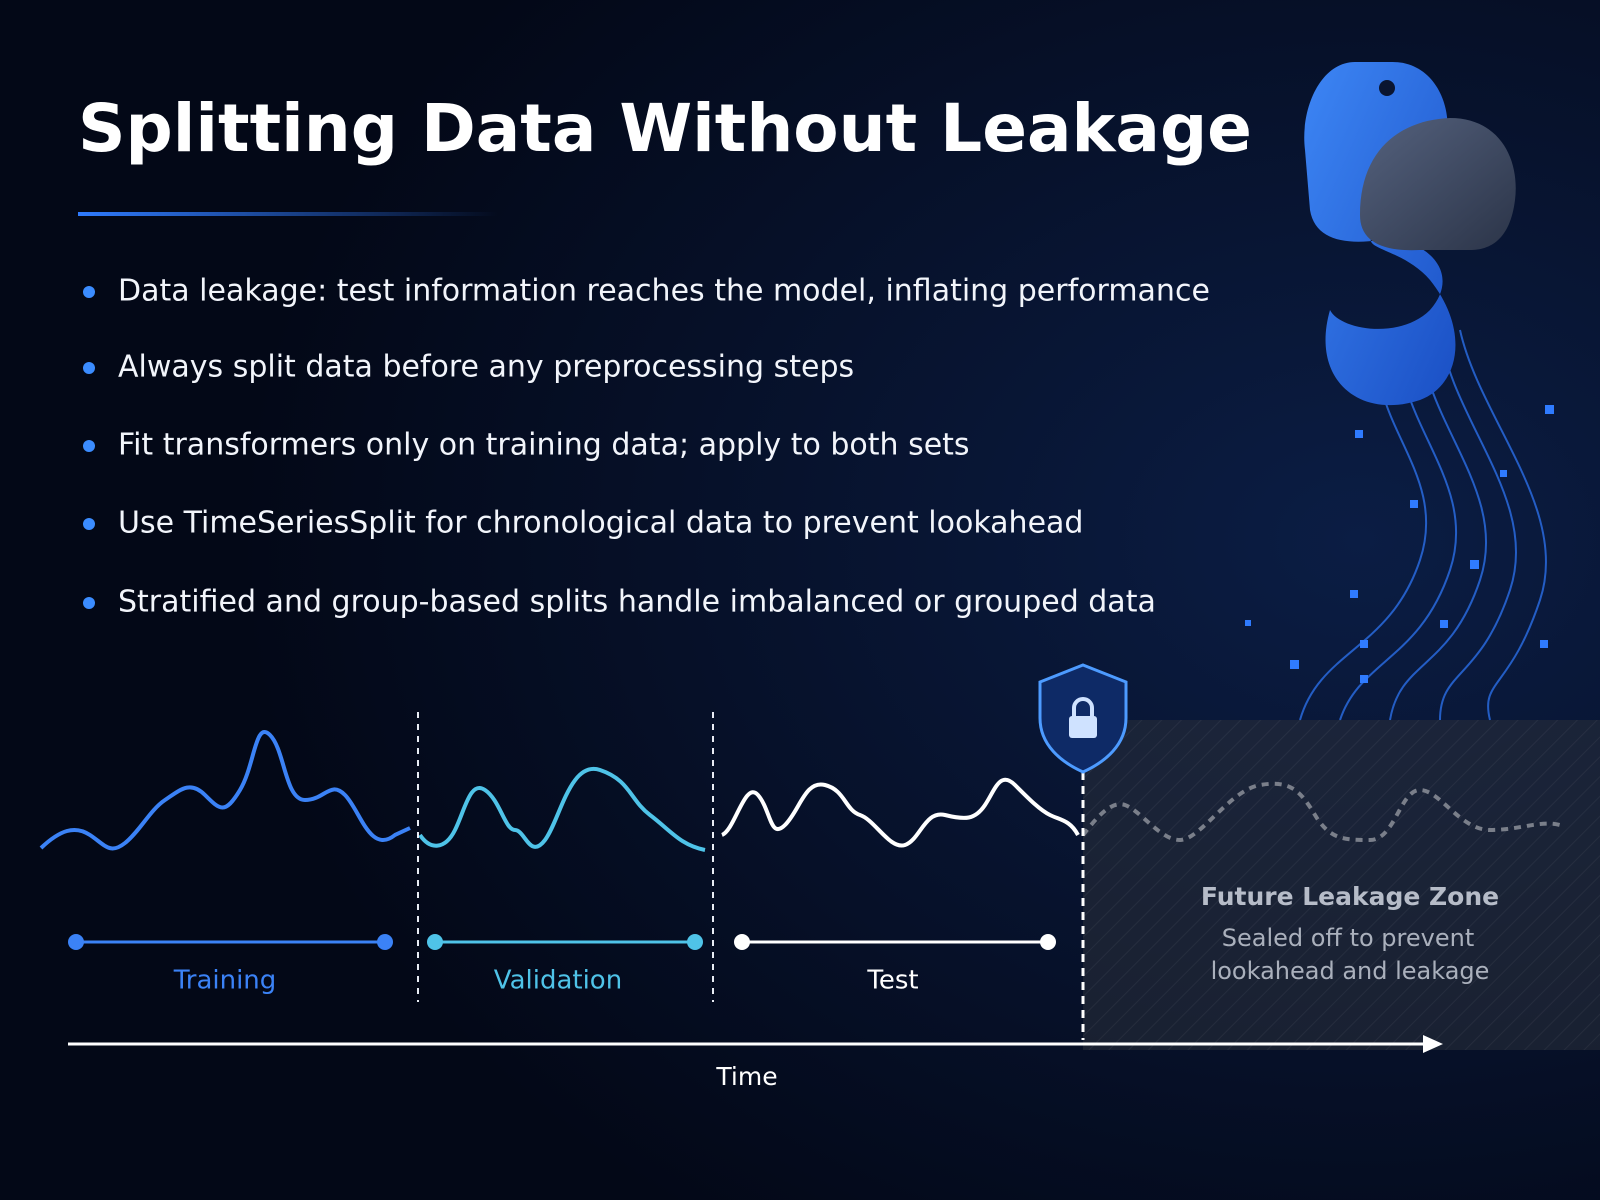 The height and width of the screenshot is (1200, 1600). Describe the element at coordinates (558, 981) in the screenshot. I see `segment-label: Validation` at that location.